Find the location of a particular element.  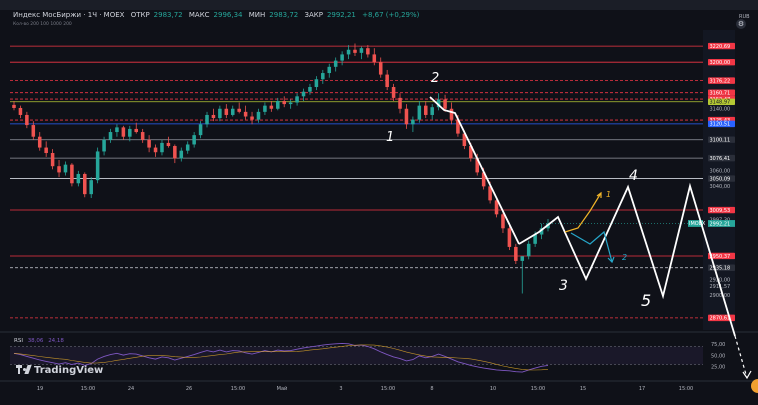

wave-label: 4 is located at coordinates (633, 176).